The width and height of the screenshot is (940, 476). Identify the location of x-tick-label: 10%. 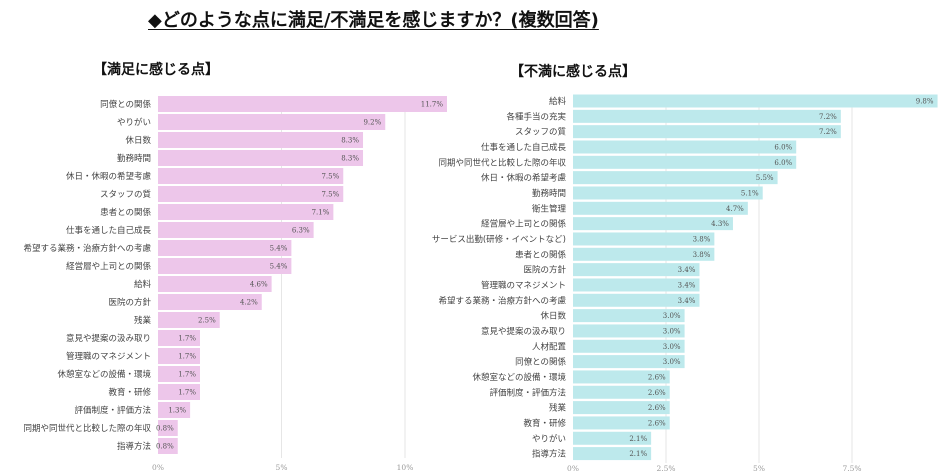
(405, 467).